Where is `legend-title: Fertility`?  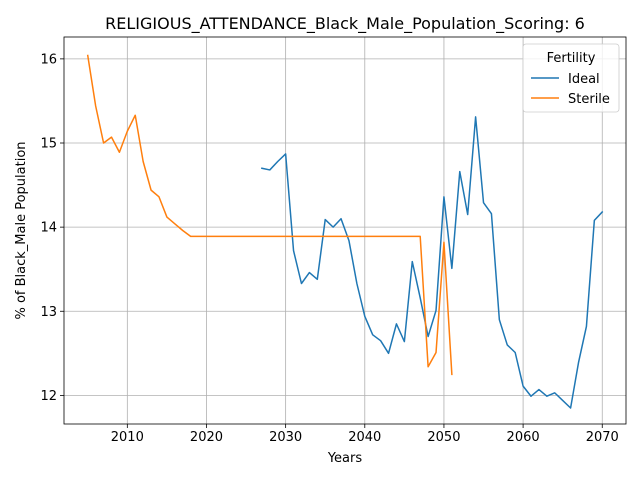 legend-title: Fertility is located at coordinates (571, 58).